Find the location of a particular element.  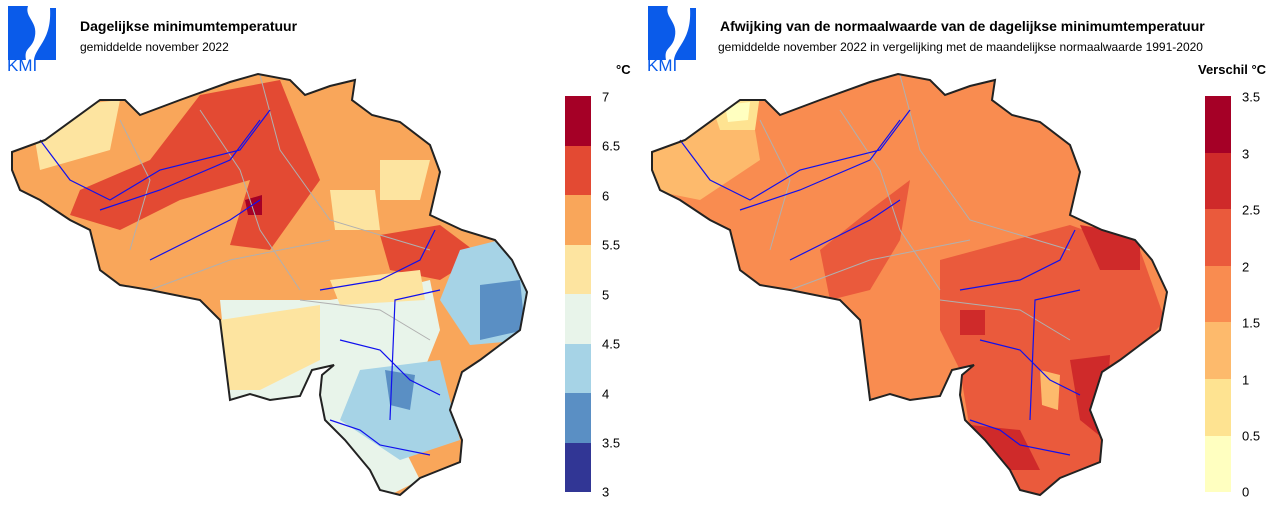

legend-title: °C is located at coordinates (623, 69).